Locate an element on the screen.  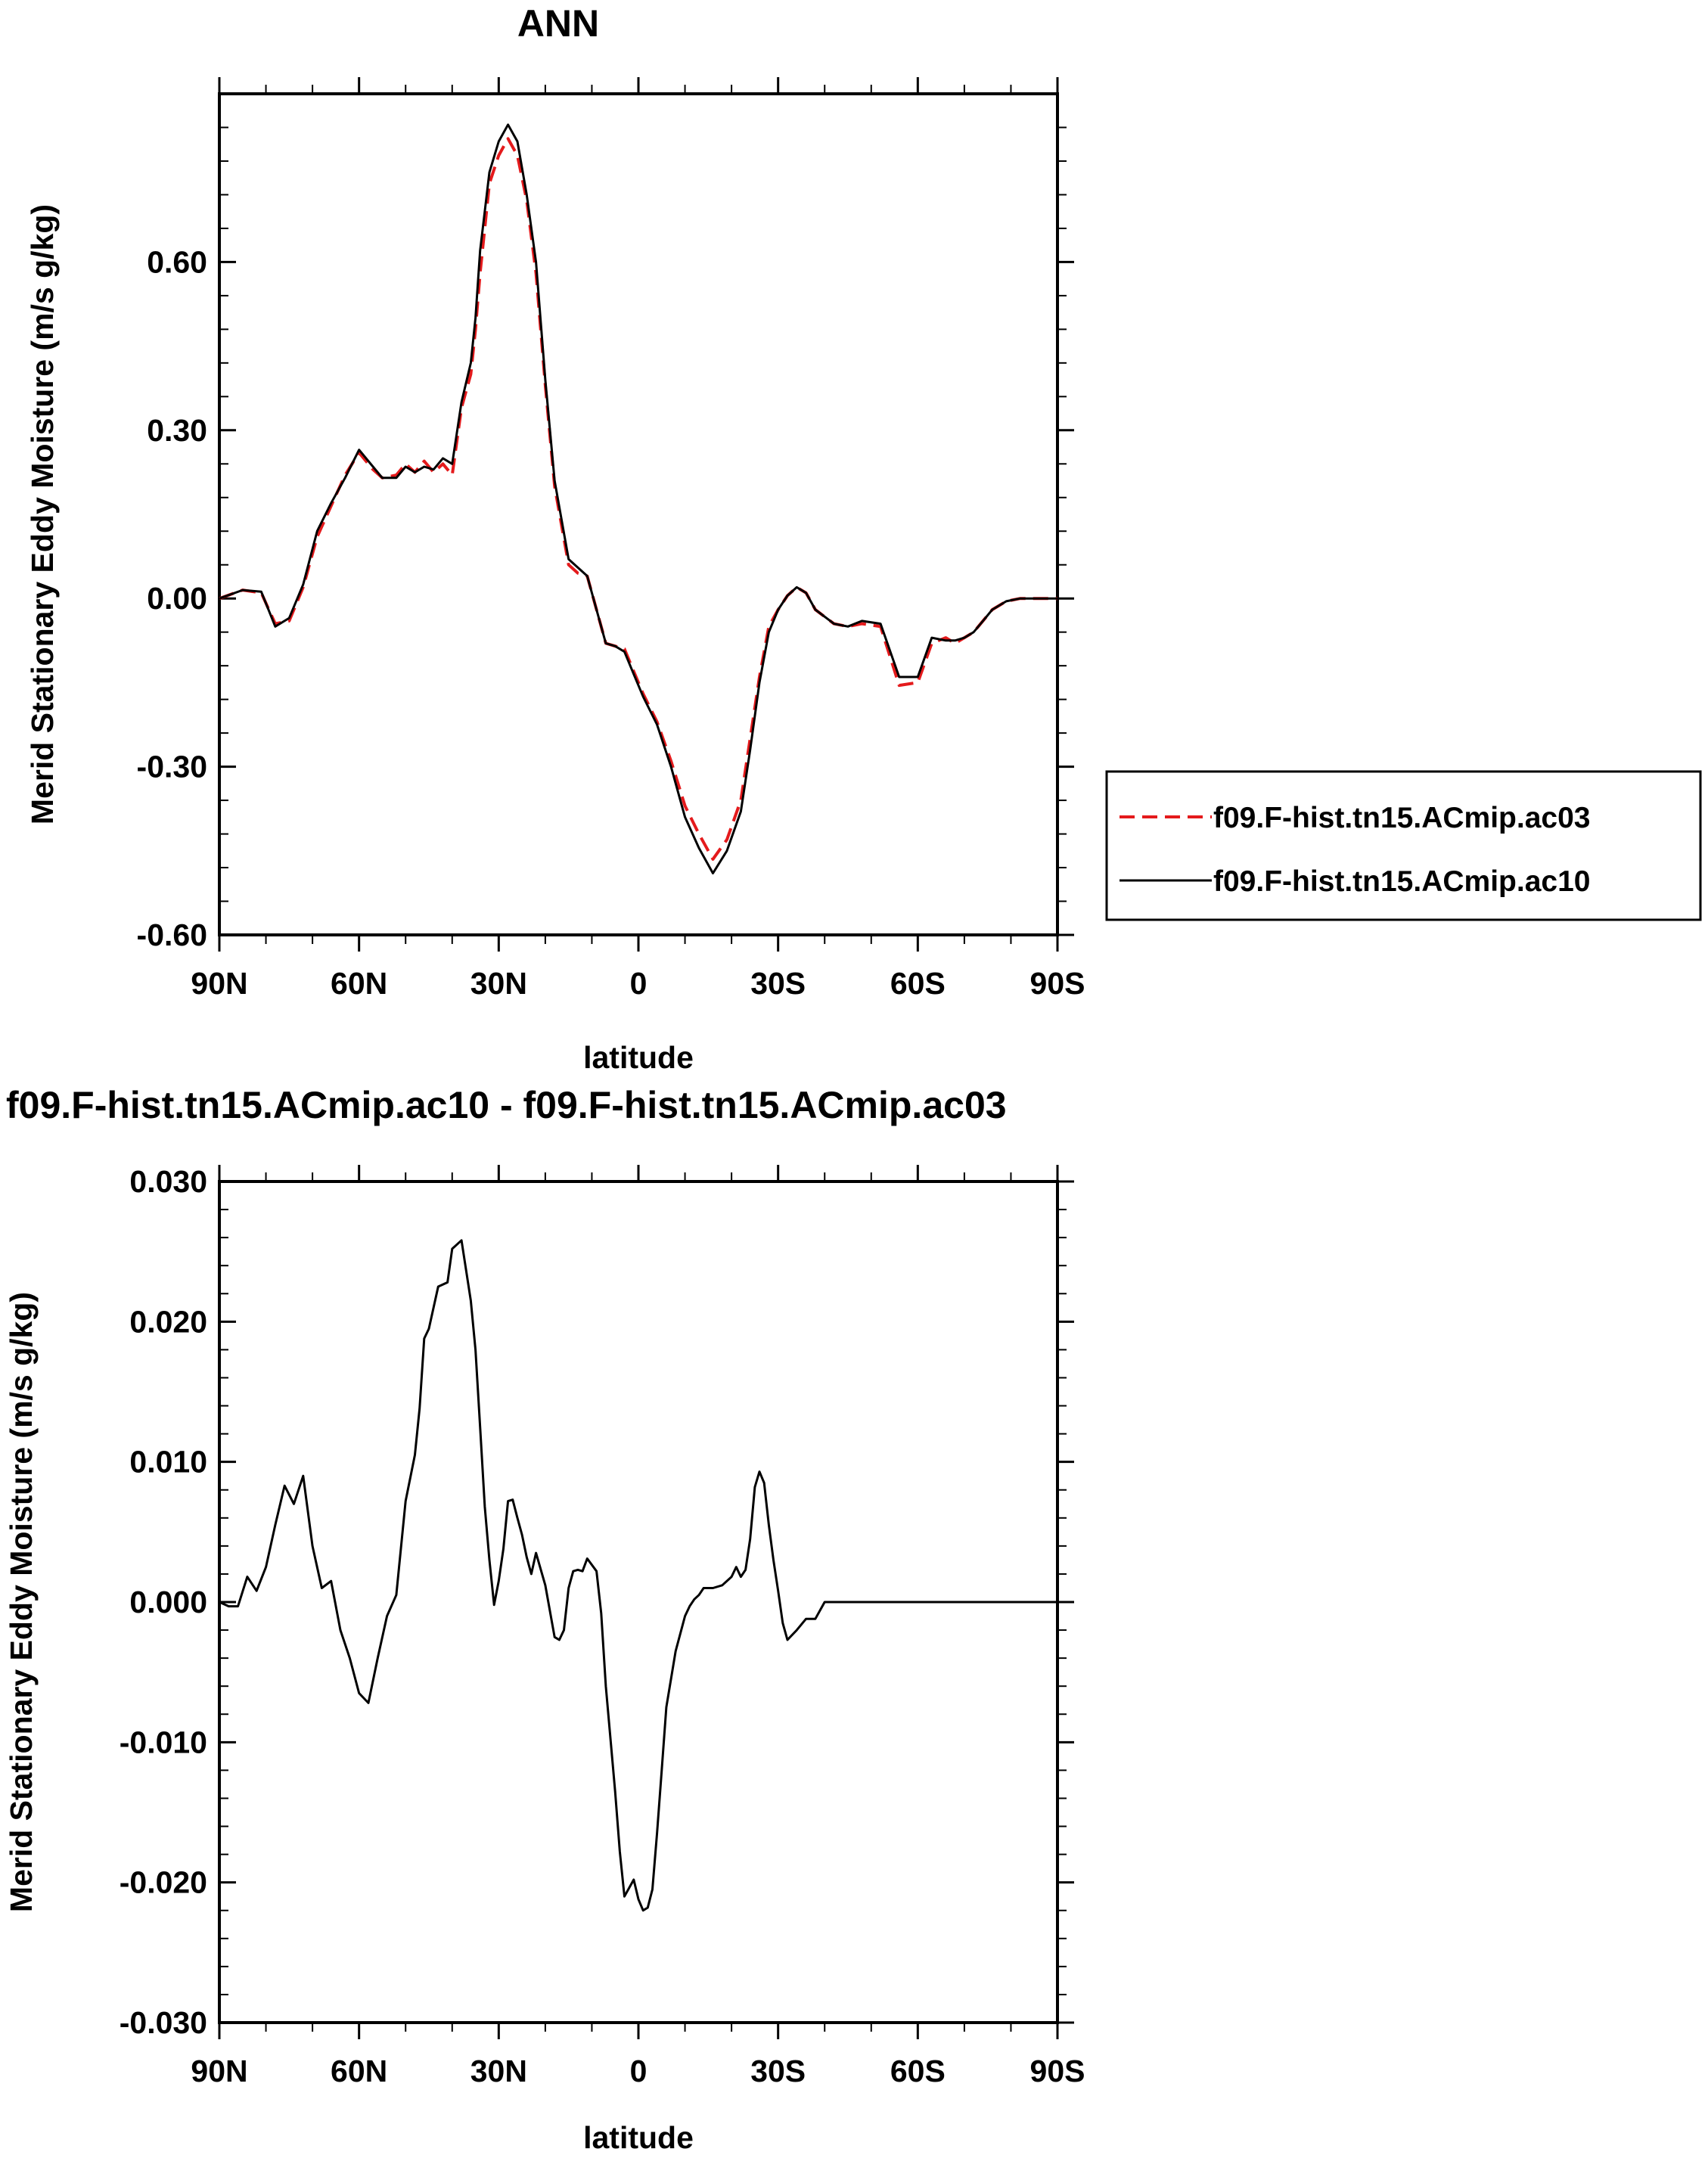
top-x-tick-label: 60S is located at coordinates (918, 983).